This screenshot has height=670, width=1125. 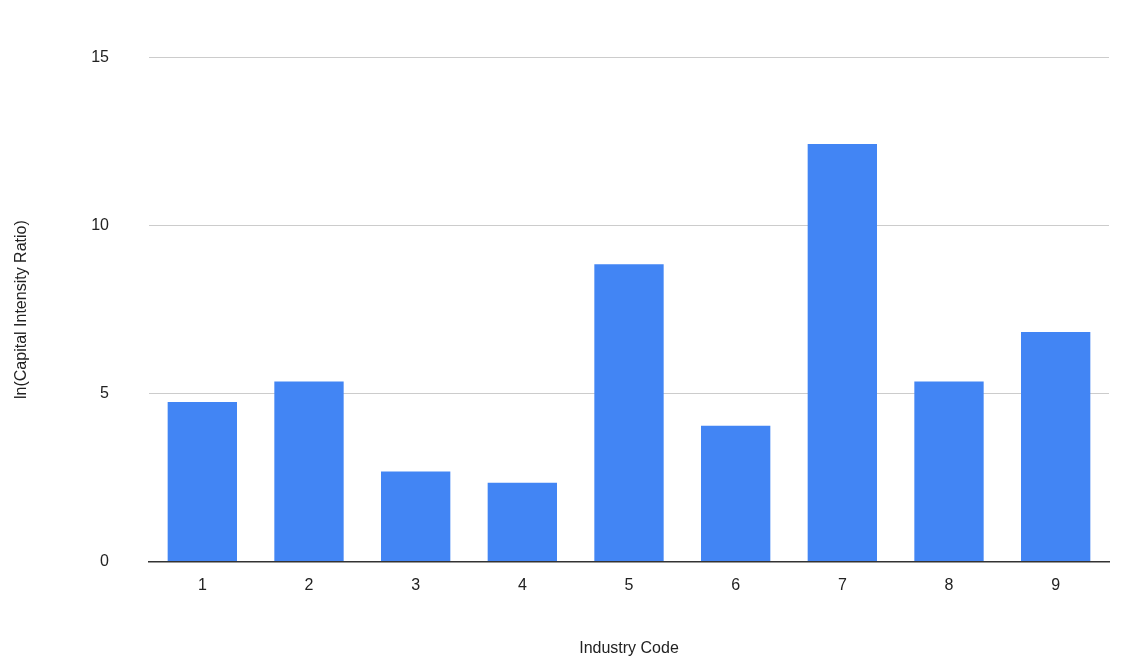 I want to click on y-tick-label: 5, so click(x=105, y=393).